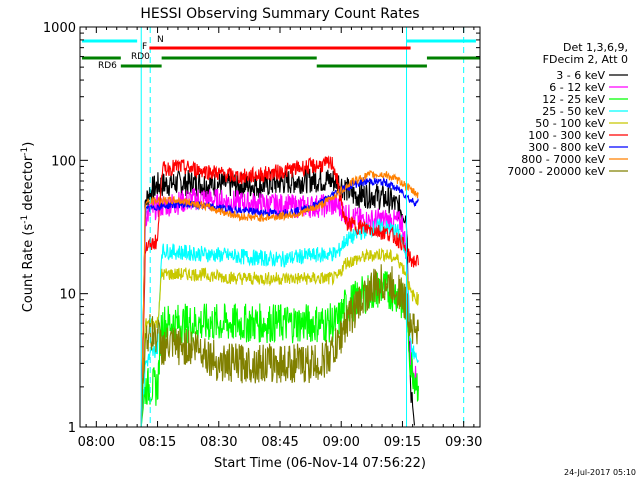  I want to click on legend-label-6: 300 - 800 keV, so click(566, 147).